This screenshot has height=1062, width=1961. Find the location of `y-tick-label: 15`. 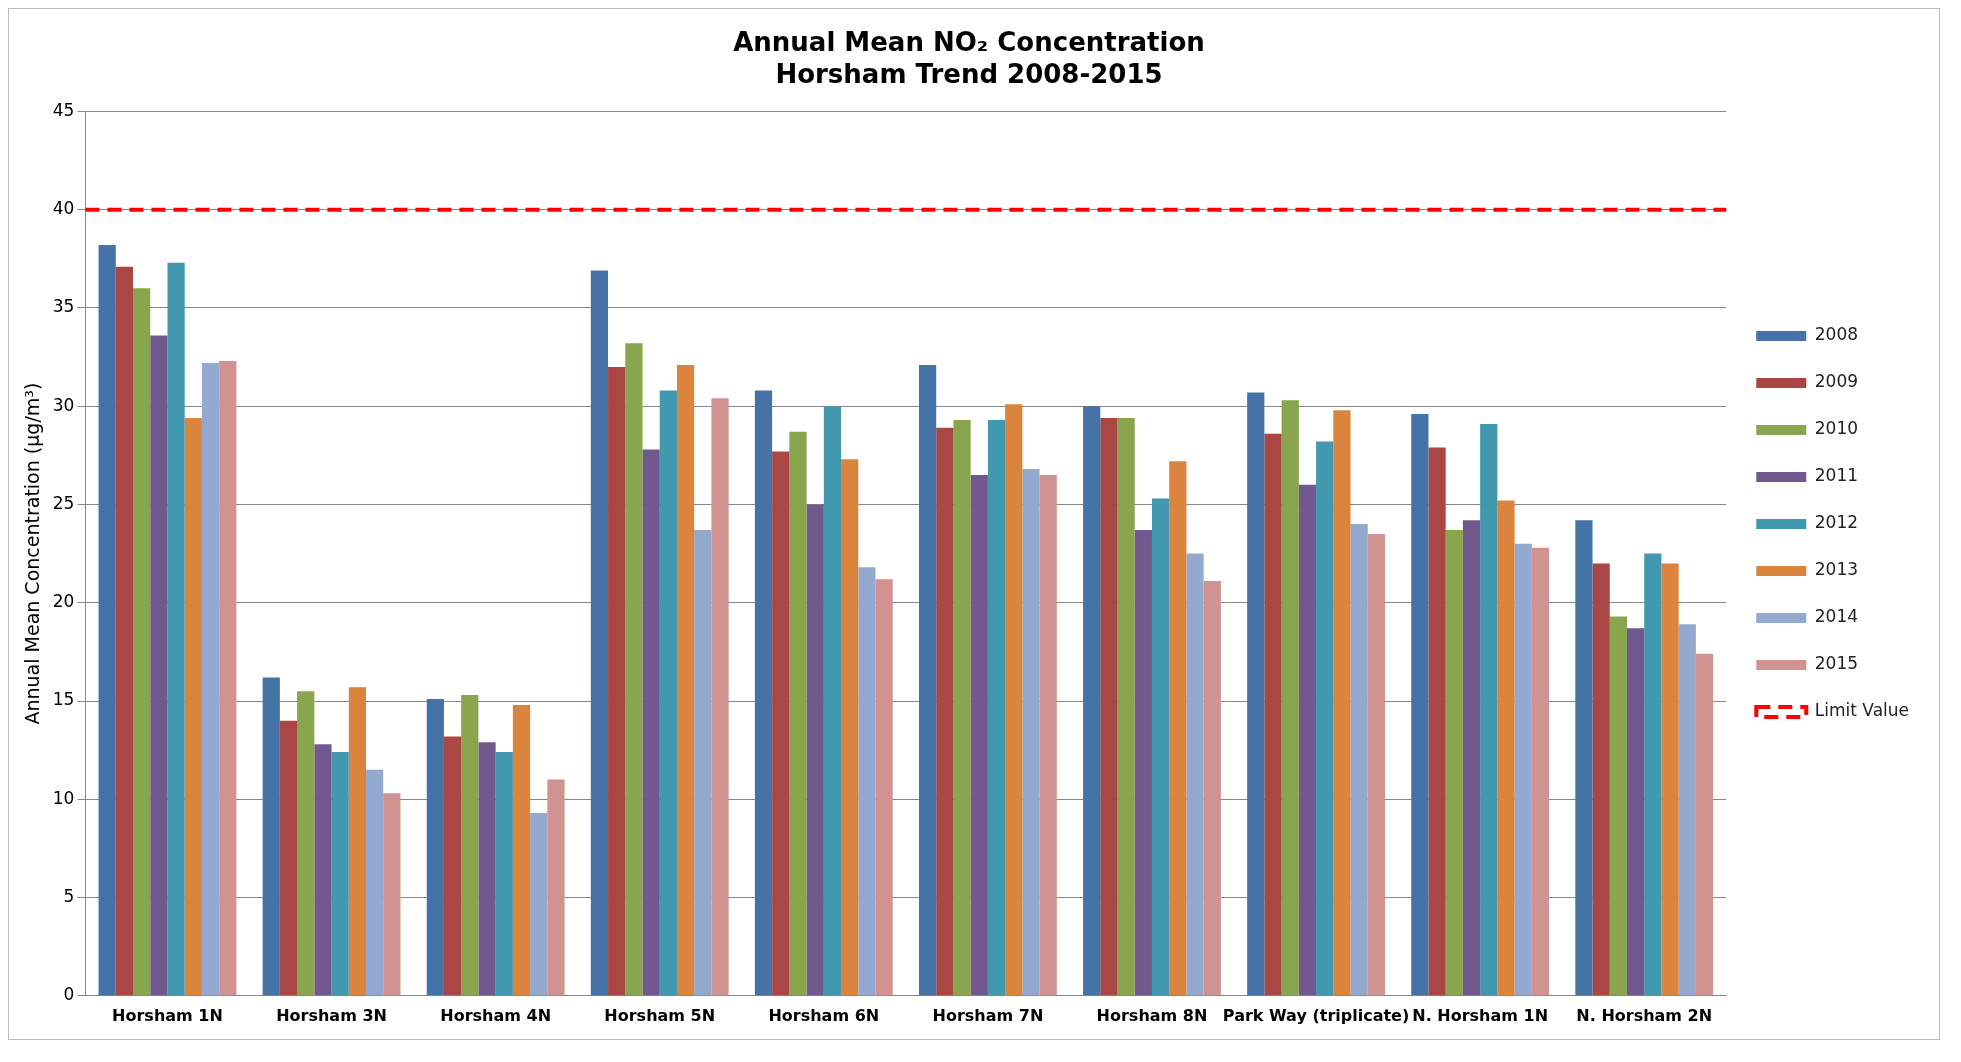

y-tick-label: 15 is located at coordinates (63, 699).